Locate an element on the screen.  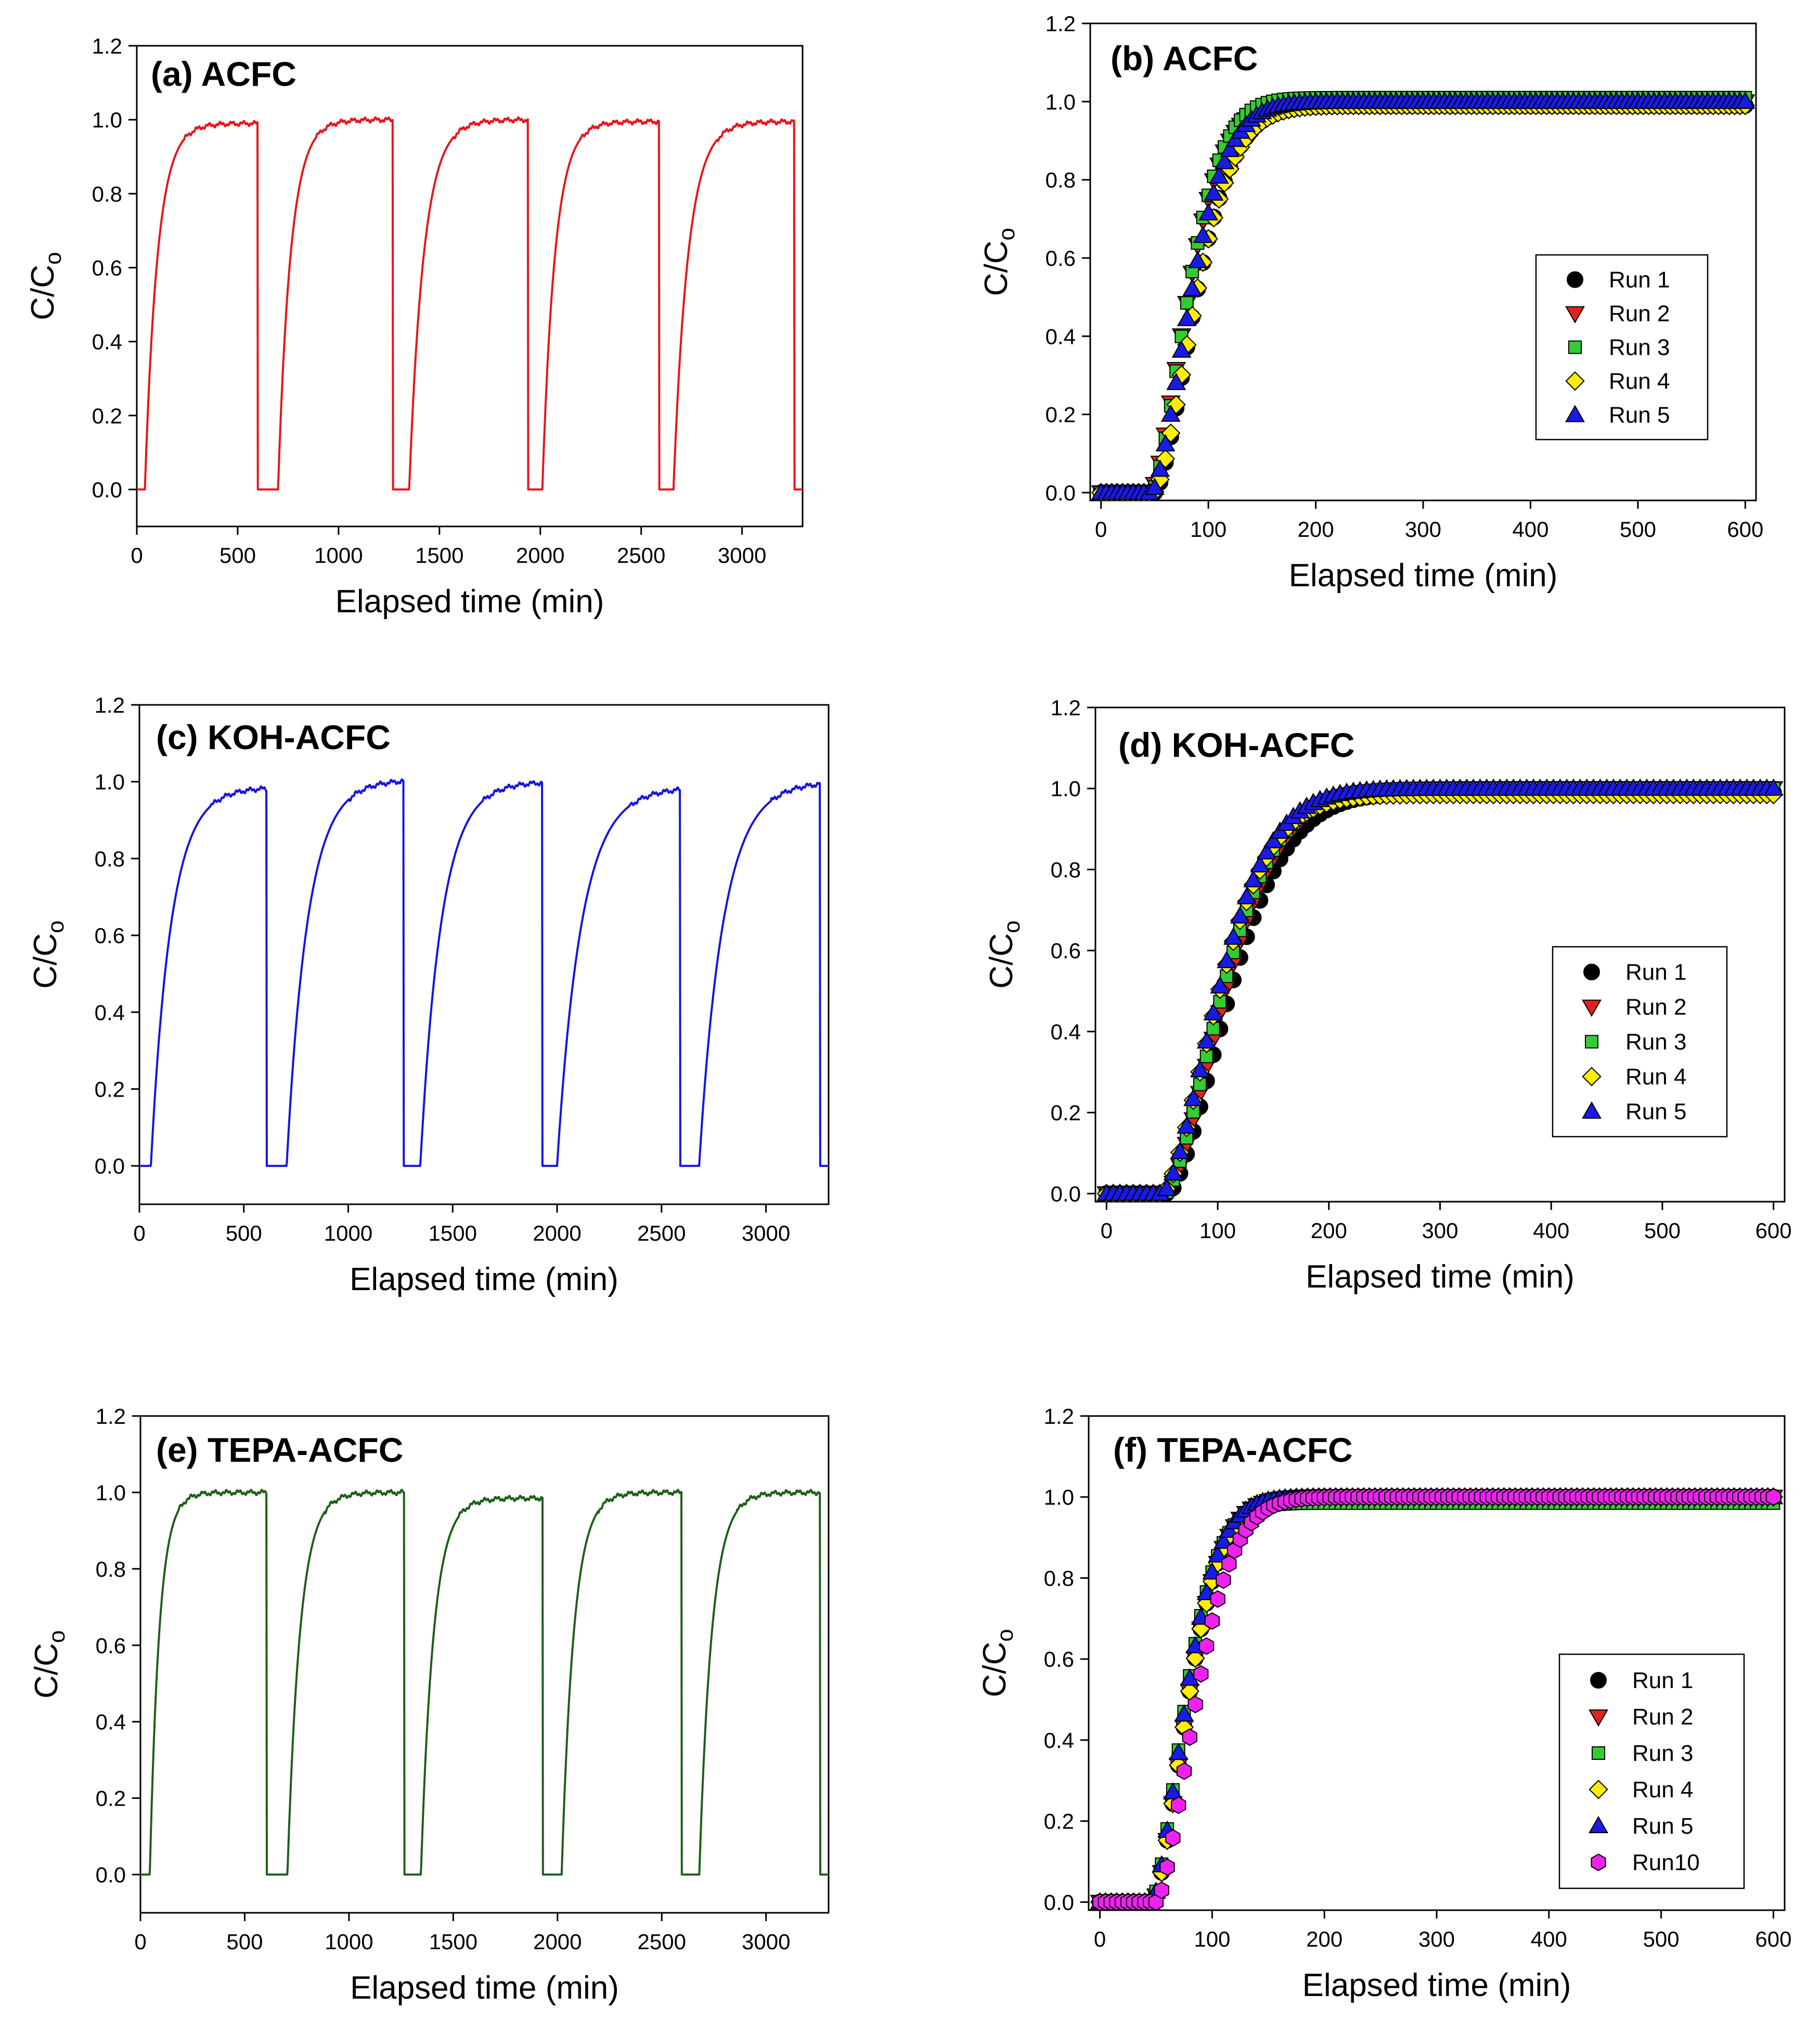
panel-title: (a) ACFC is located at coordinates (224, 74).